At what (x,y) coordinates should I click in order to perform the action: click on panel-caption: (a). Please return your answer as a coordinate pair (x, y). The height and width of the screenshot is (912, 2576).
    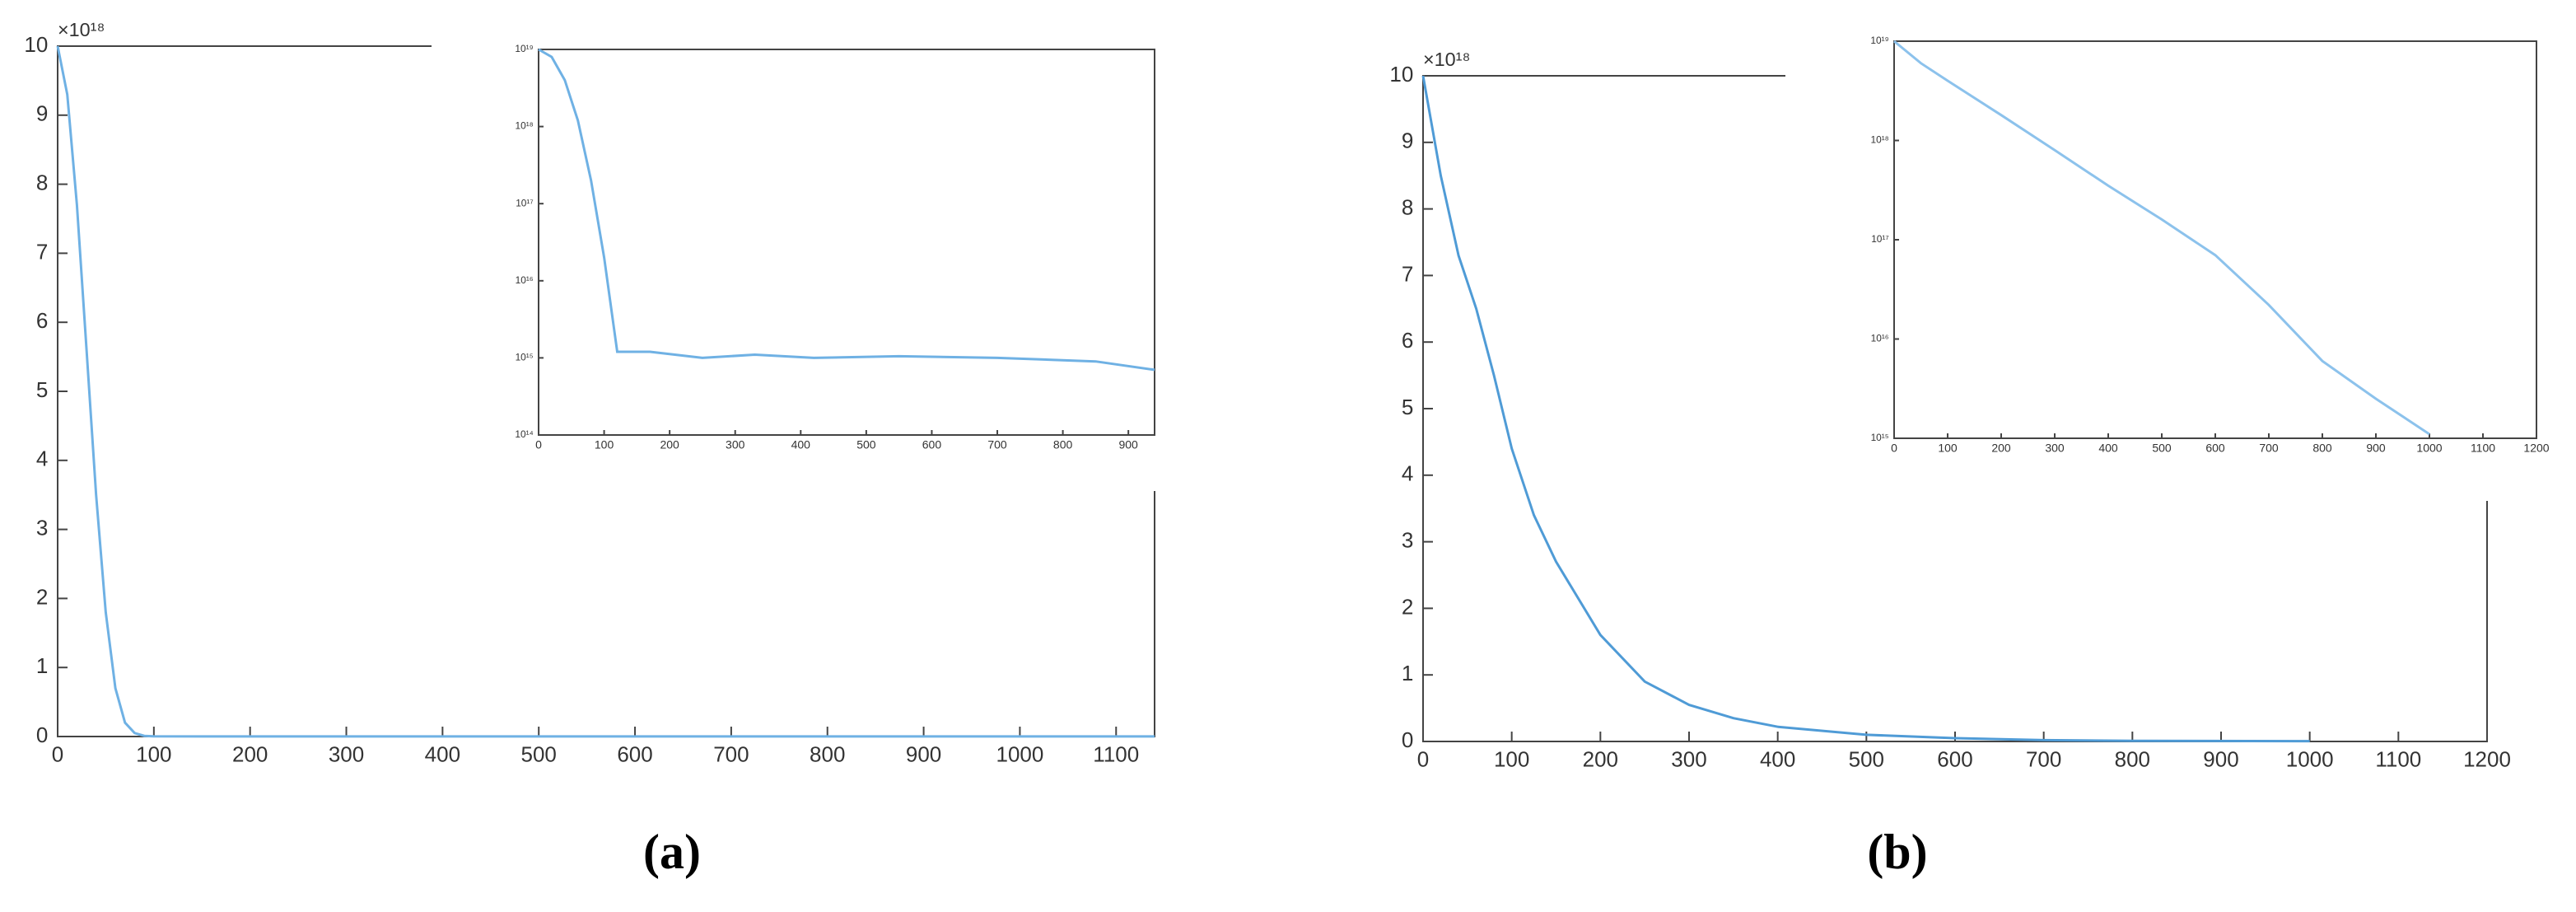
    Looking at the image, I should click on (672, 852).